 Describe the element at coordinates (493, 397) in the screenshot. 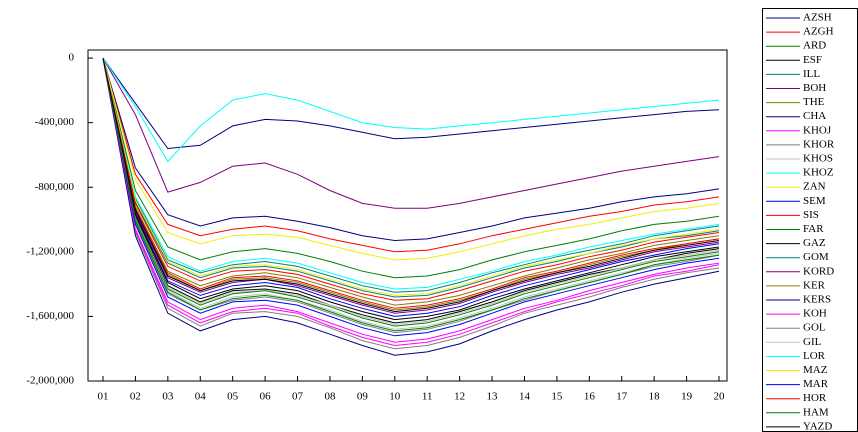

I see `x-tick-label: 13` at that location.